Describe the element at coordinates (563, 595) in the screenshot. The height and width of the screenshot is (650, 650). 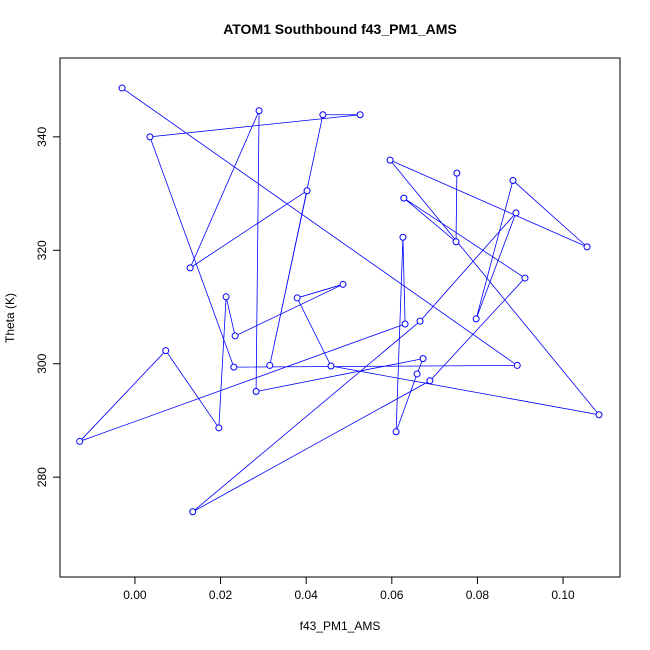
I see `x-tick-label: 0.10` at that location.